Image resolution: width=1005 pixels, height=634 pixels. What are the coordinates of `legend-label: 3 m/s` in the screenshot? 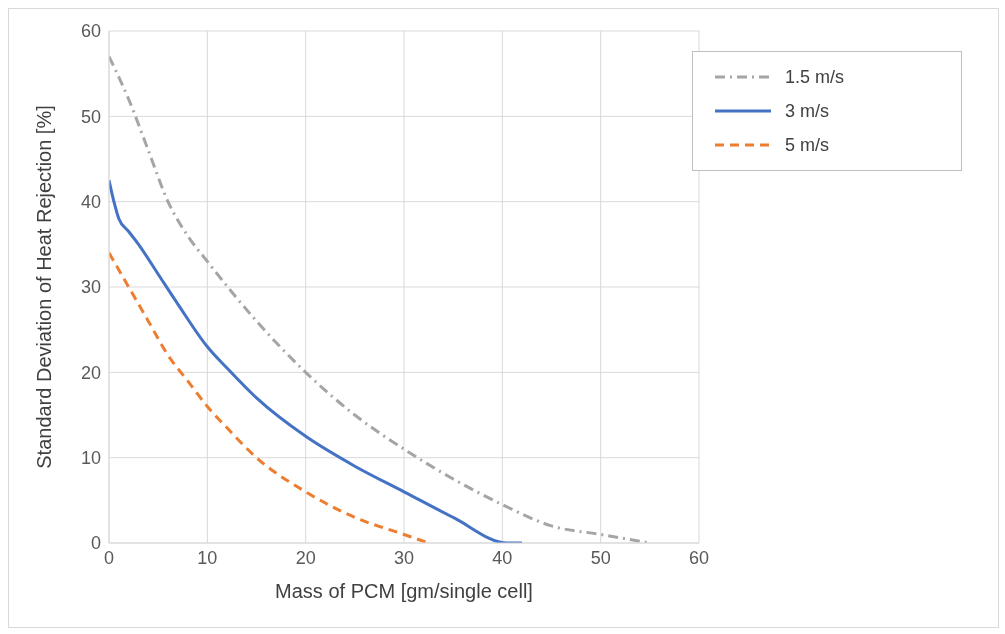 It's located at (807, 111).